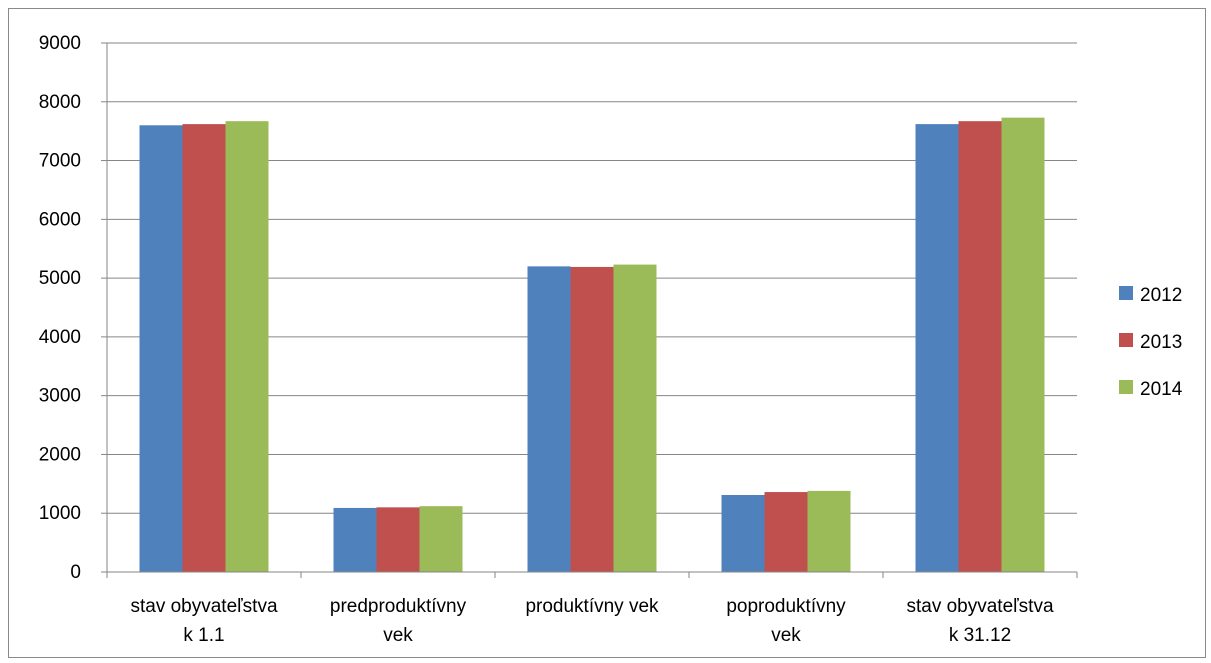 Image resolution: width=1211 pixels, height=663 pixels. Describe the element at coordinates (75, 572) in the screenshot. I see `y-tick-label: 0` at that location.